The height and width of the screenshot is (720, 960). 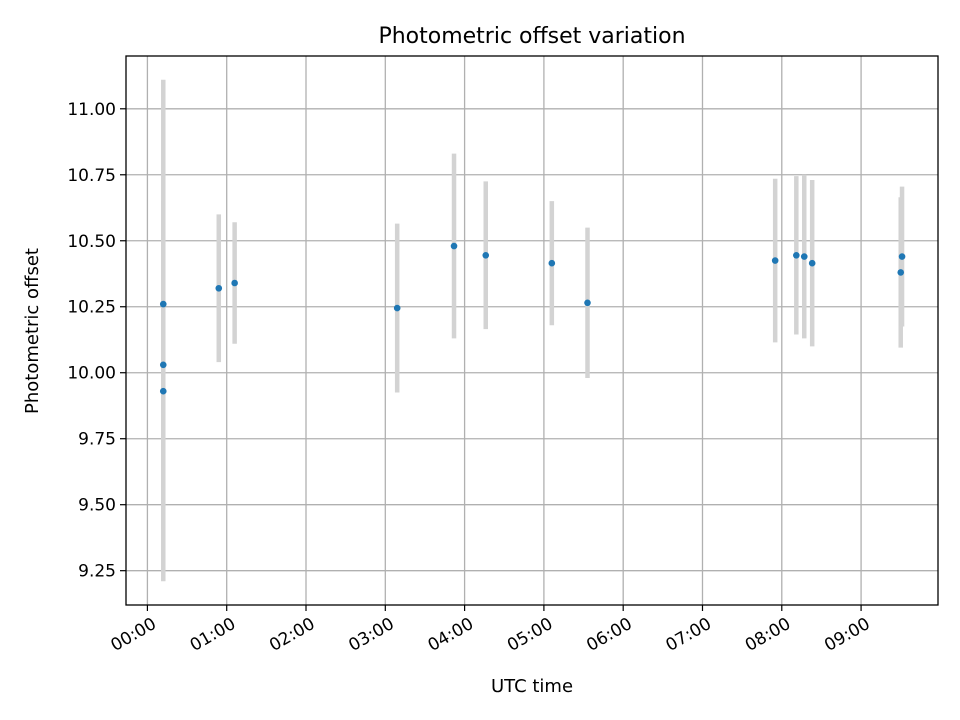 What do you see at coordinates (451, 635) in the screenshot?
I see `x-tick-label: 04:00` at bounding box center [451, 635].